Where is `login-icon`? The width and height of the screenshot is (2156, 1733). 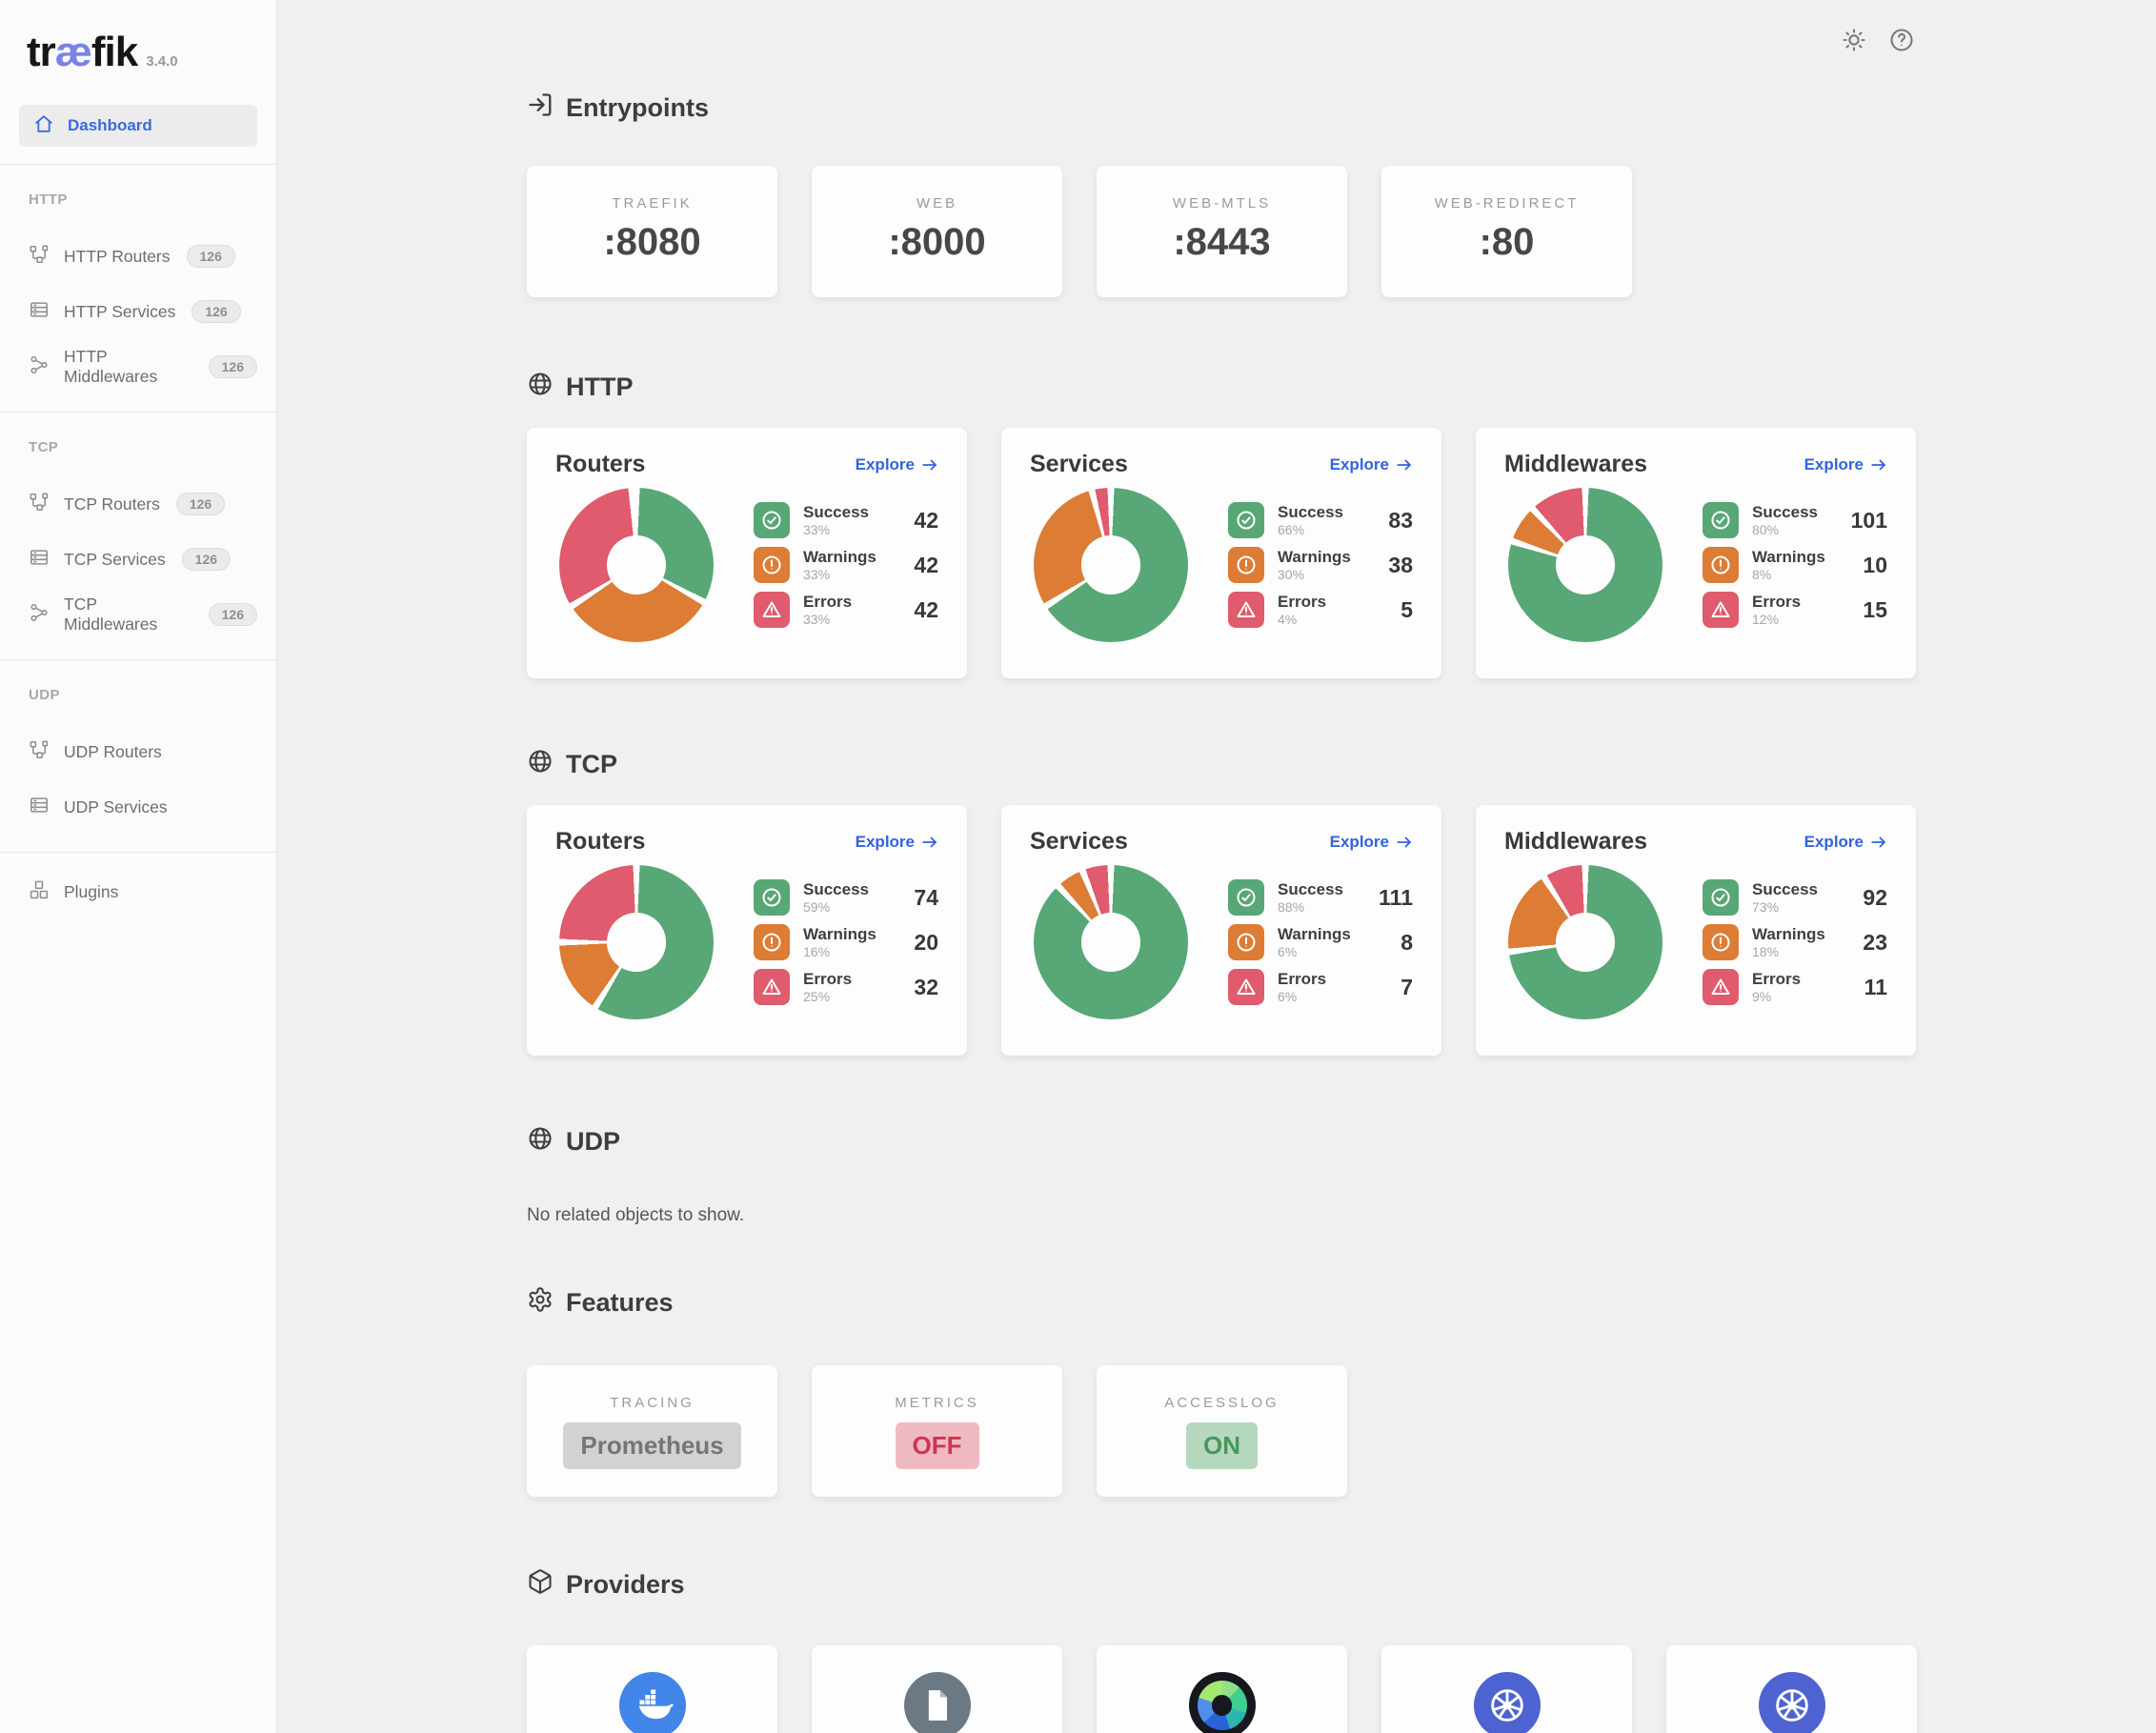 login-icon is located at coordinates (540, 108).